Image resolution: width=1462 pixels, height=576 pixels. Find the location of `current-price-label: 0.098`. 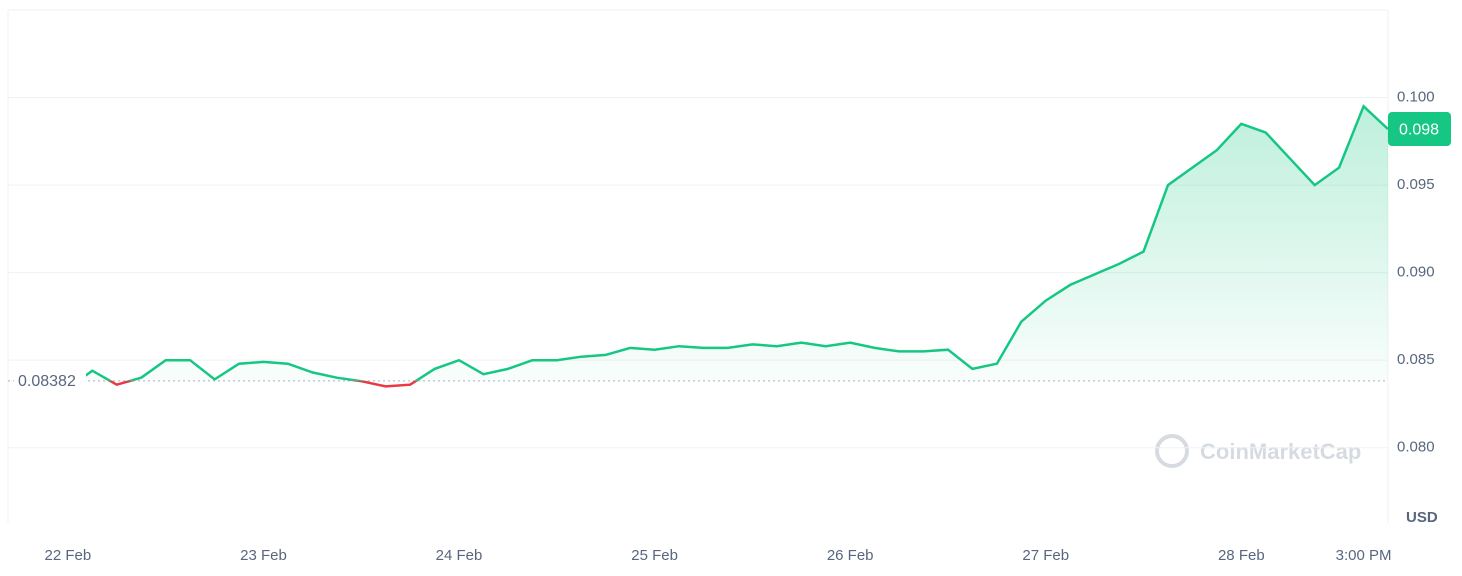

current-price-label: 0.098 is located at coordinates (1419, 129).